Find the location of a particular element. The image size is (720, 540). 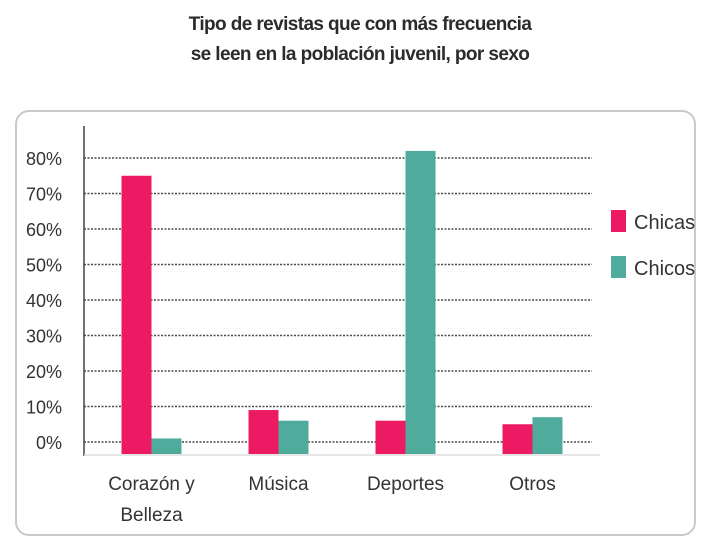

legend-swatch-chicos is located at coordinates (618, 267).